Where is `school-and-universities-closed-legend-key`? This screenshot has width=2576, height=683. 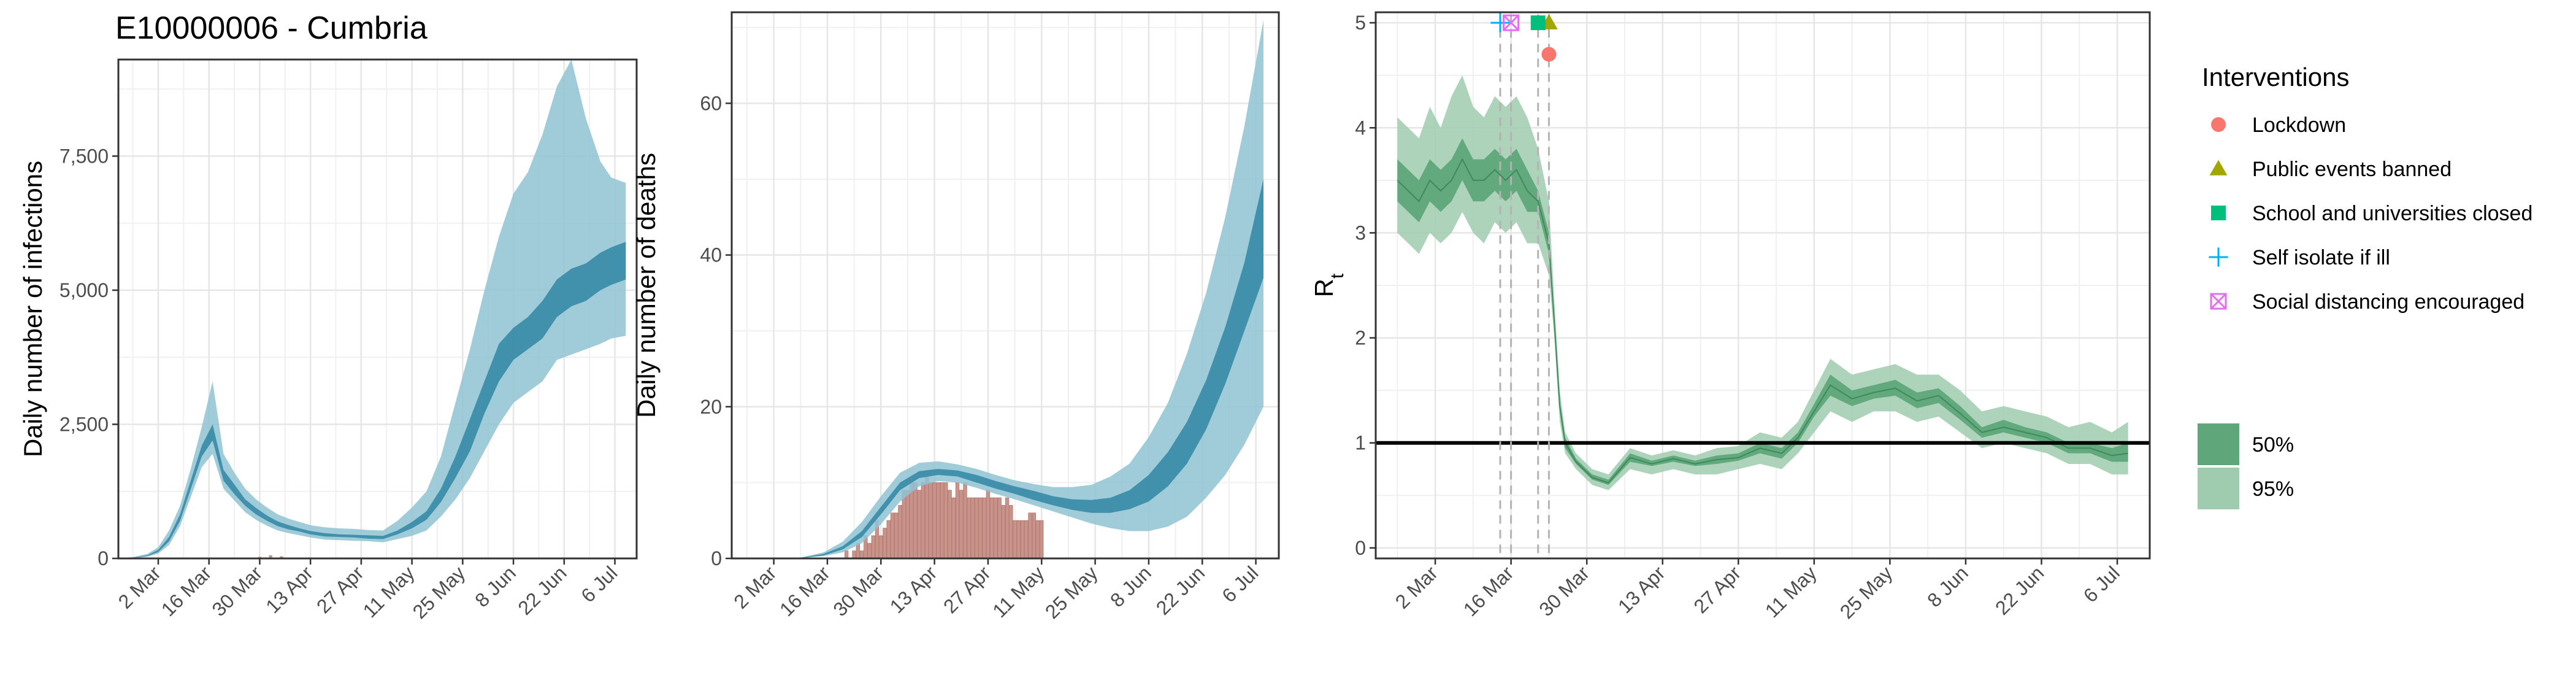
school-and-universities-closed-legend-key is located at coordinates (2218, 213).